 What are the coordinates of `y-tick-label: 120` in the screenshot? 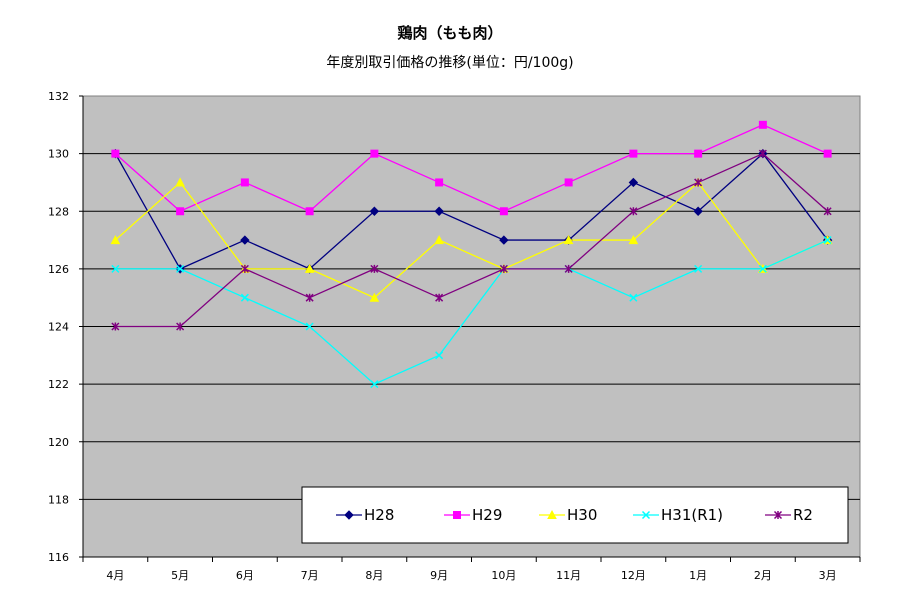 It's located at (58, 442).